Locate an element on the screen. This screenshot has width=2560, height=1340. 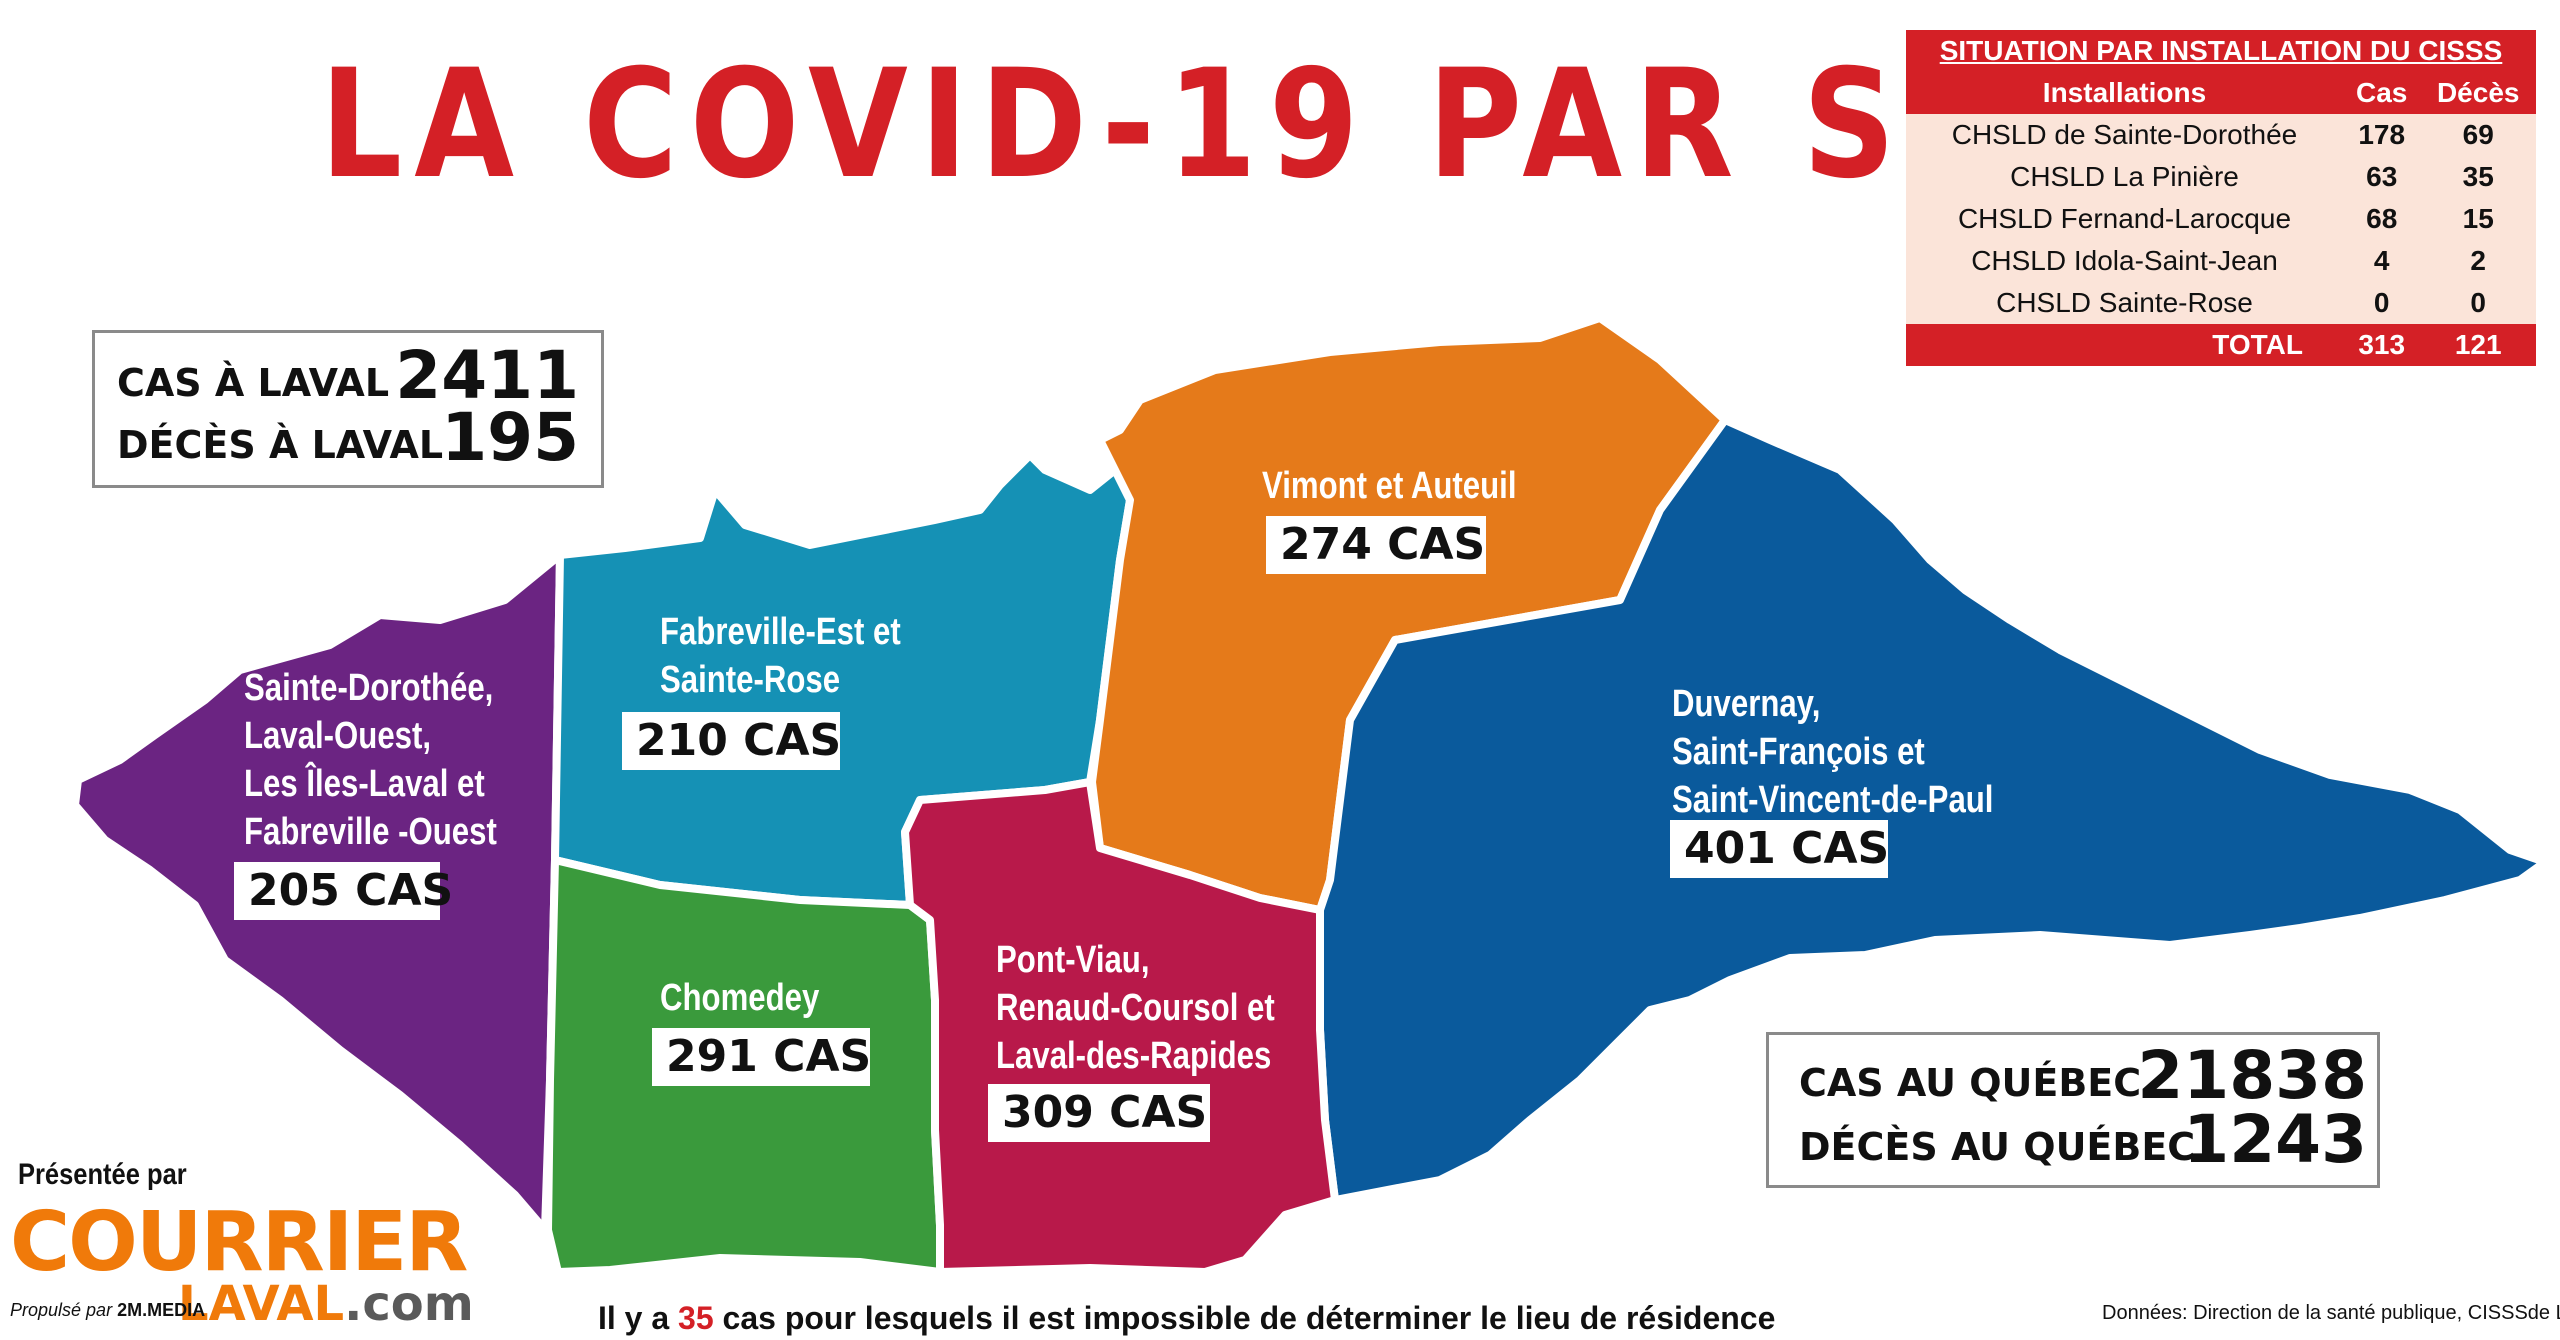
region-name-line: Saint-François et is located at coordinates (1798, 752).